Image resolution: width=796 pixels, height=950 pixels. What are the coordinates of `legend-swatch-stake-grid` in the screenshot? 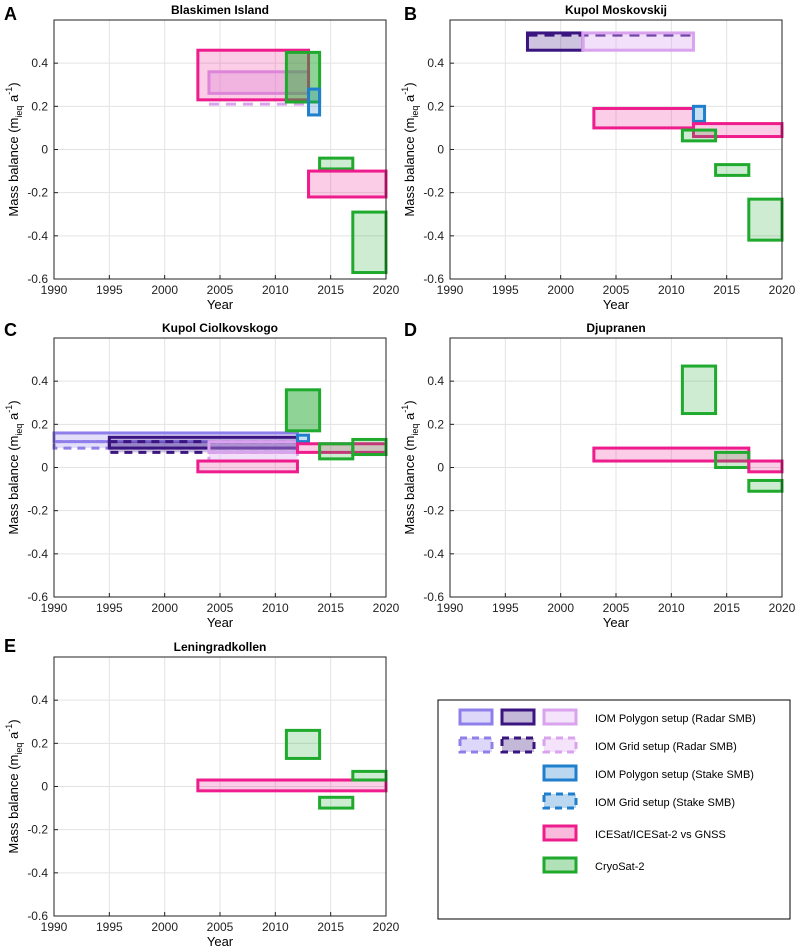 It's located at (560, 801).